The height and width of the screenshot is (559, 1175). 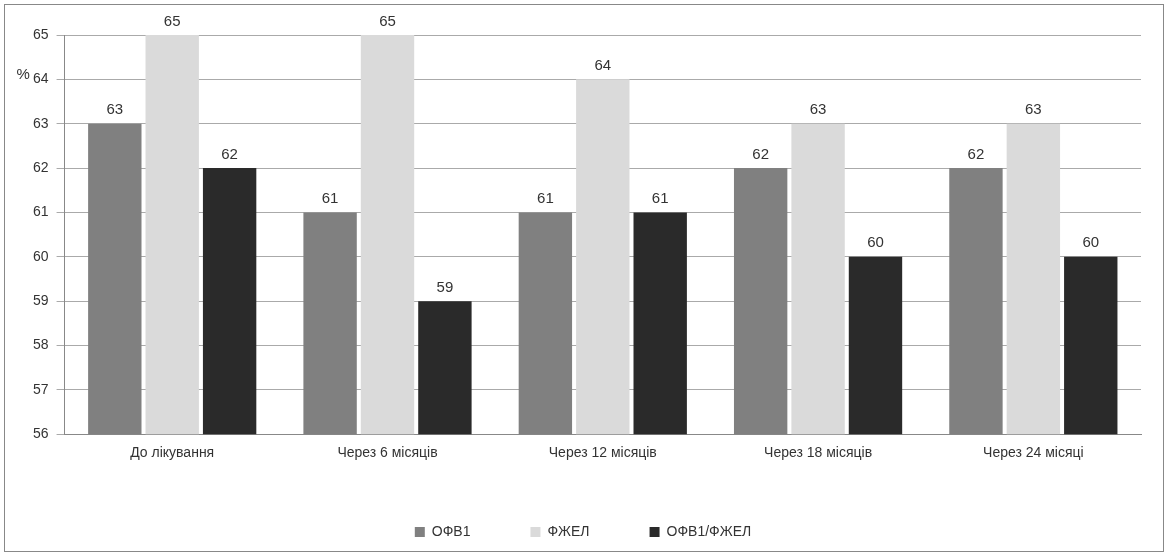 What do you see at coordinates (40, 433) in the screenshot?
I see `y-tick-label: 56` at bounding box center [40, 433].